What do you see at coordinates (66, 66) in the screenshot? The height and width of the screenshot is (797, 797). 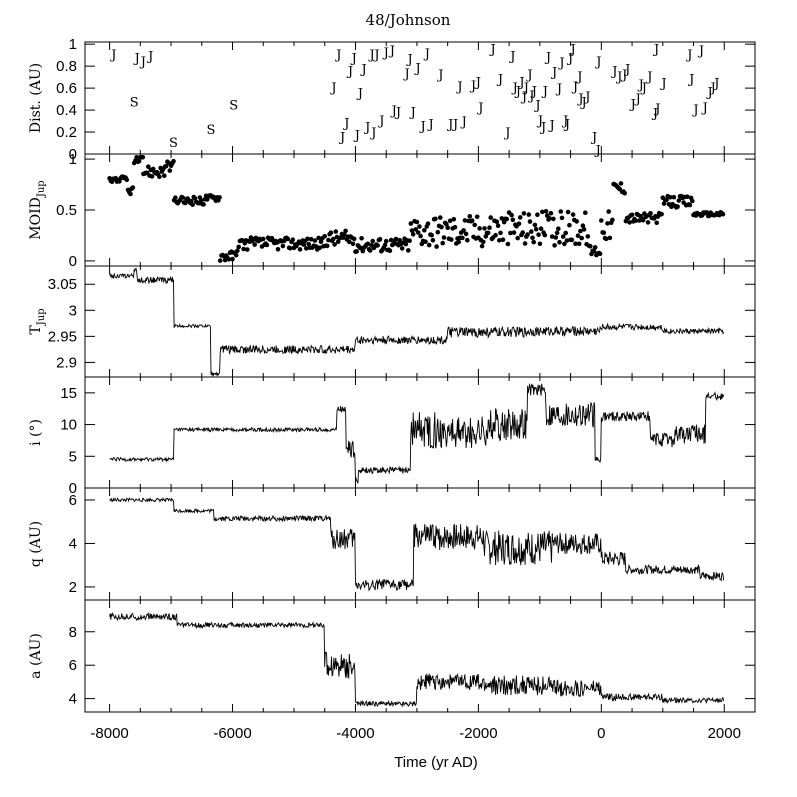 I see `y-tick-label: 0.8` at bounding box center [66, 66].